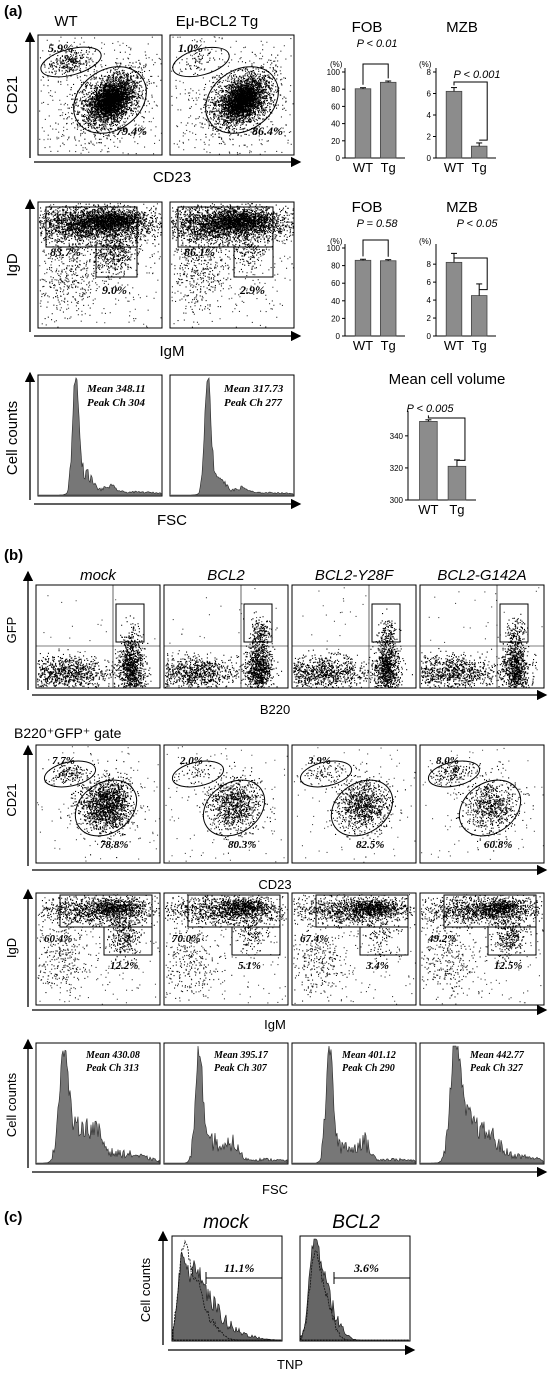 This screenshot has height=1379, width=550. Describe the element at coordinates (239, 1268) in the screenshot. I see `gate-pct-mock: 11.1%` at that location.